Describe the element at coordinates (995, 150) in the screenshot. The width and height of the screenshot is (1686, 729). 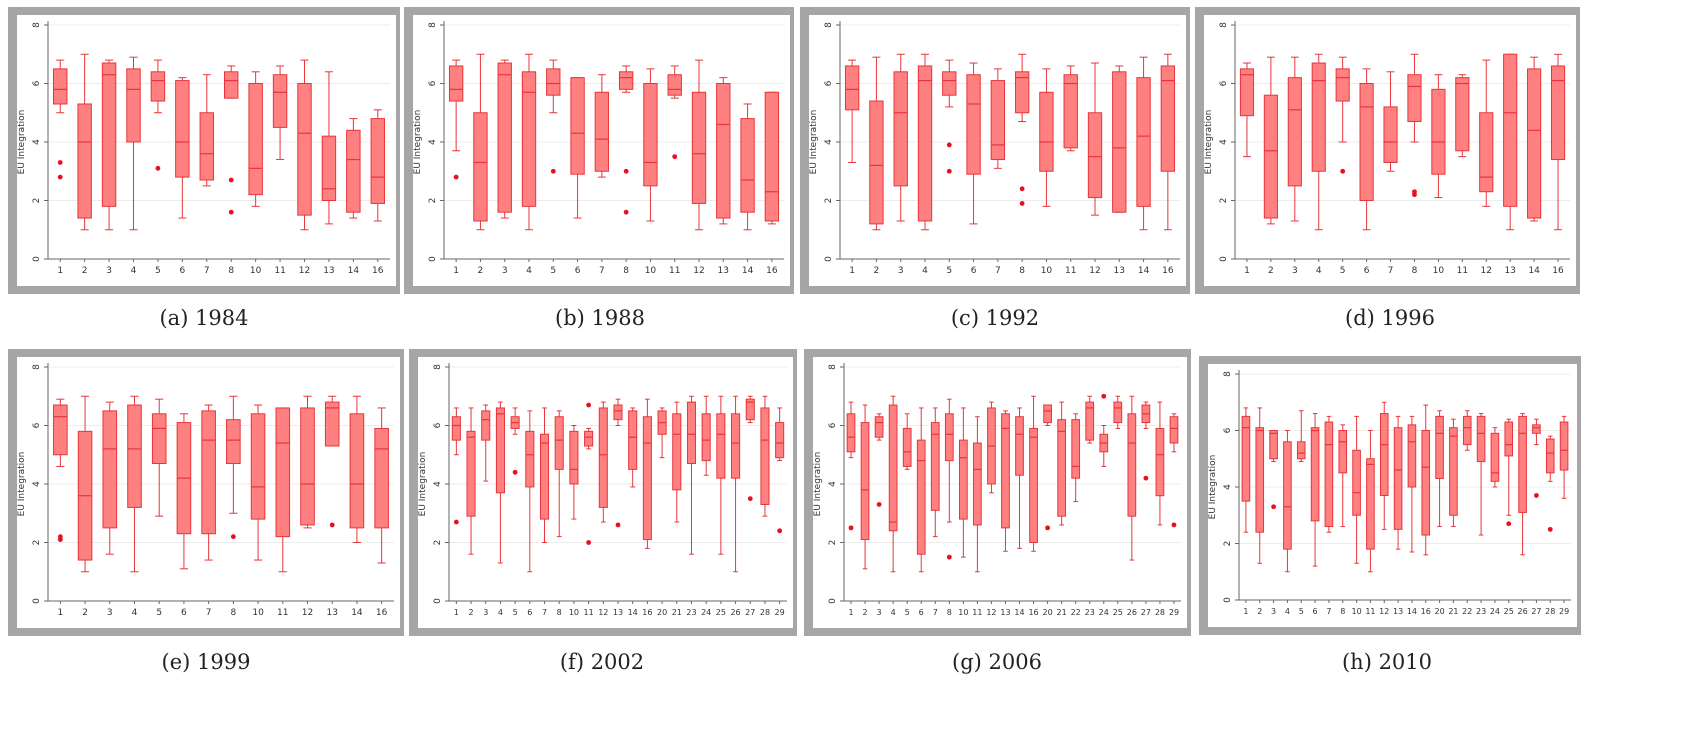
I see `panel-c: 0 2 4 6 8 EU Integration 1 2 3 4 5 6 7 8 10 11 12 13 14 16` at that location.